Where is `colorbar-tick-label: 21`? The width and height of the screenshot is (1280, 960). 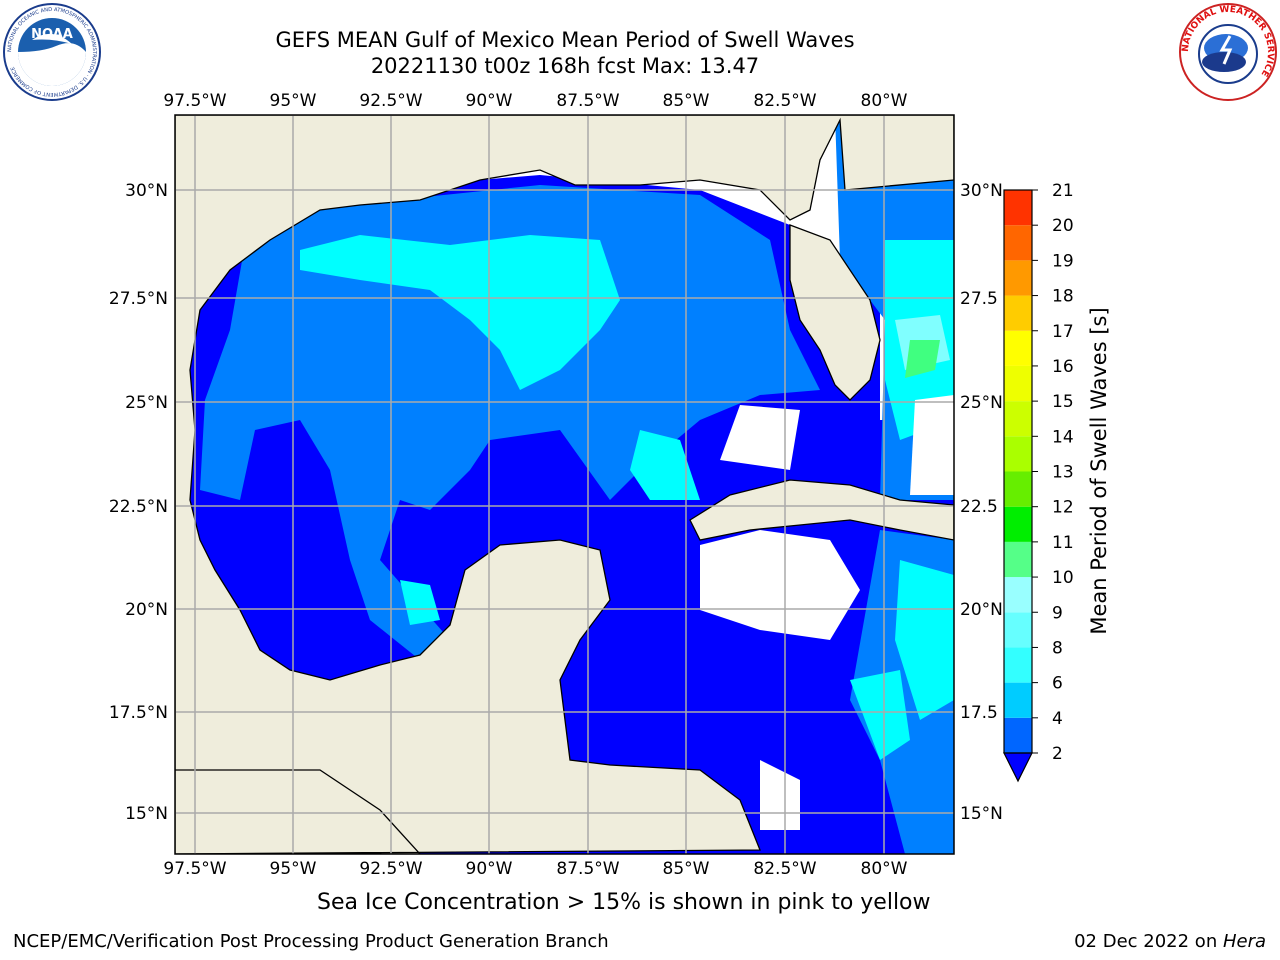 colorbar-tick-label: 21 is located at coordinates (1063, 191).